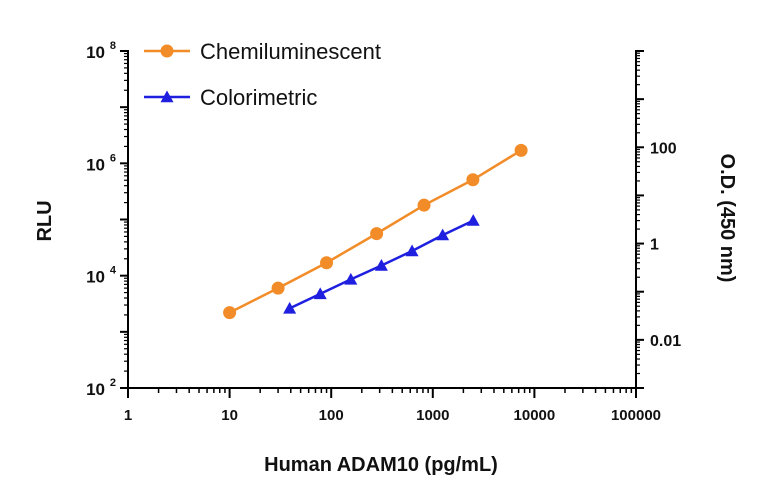  What do you see at coordinates (45, 220) in the screenshot?
I see `y-axis-title: RLU` at bounding box center [45, 220].